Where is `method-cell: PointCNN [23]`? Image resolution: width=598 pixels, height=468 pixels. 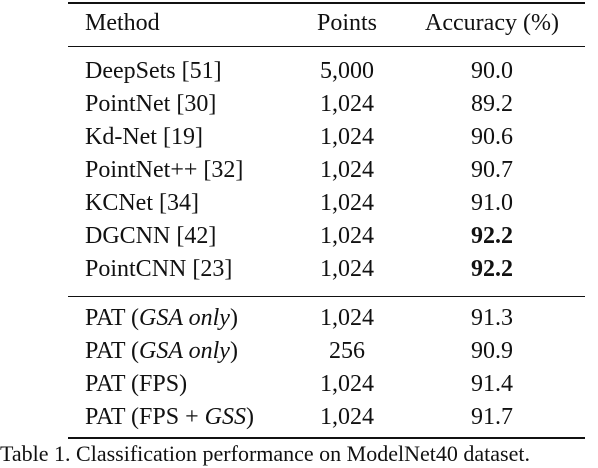 method-cell: PointCNN [23] is located at coordinates (158, 269).